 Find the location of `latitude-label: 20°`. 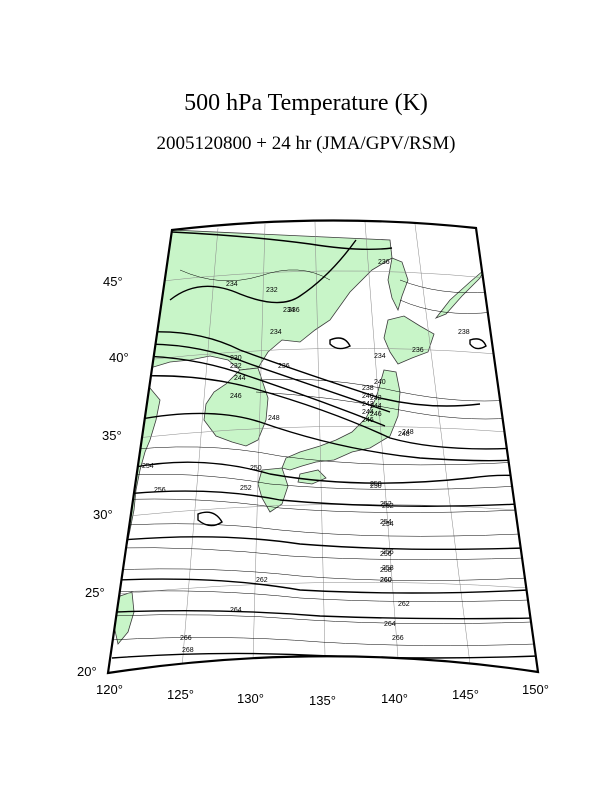

latitude-label: 20° is located at coordinates (87, 671).